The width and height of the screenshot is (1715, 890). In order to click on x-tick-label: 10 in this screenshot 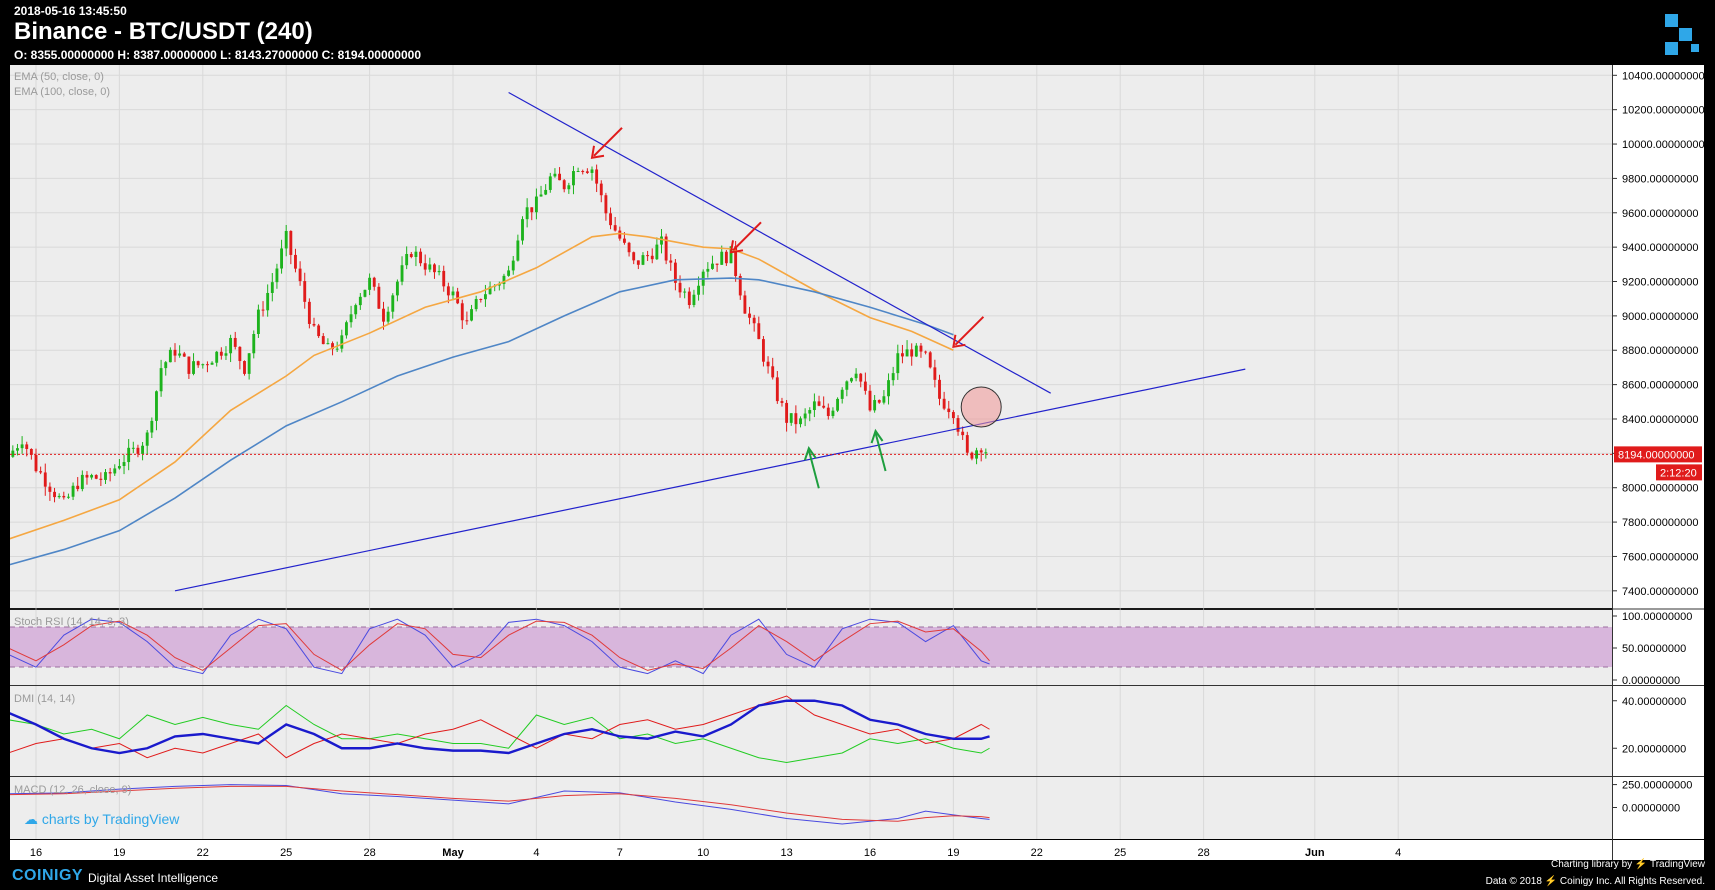, I will do `click(703, 853)`.